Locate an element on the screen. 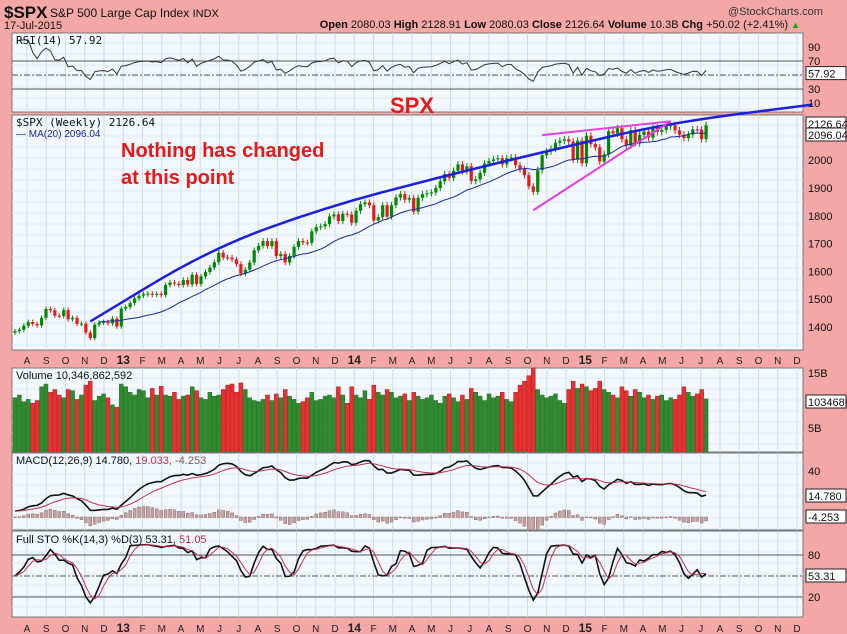  x-tick-label: N is located at coordinates (546, 361).